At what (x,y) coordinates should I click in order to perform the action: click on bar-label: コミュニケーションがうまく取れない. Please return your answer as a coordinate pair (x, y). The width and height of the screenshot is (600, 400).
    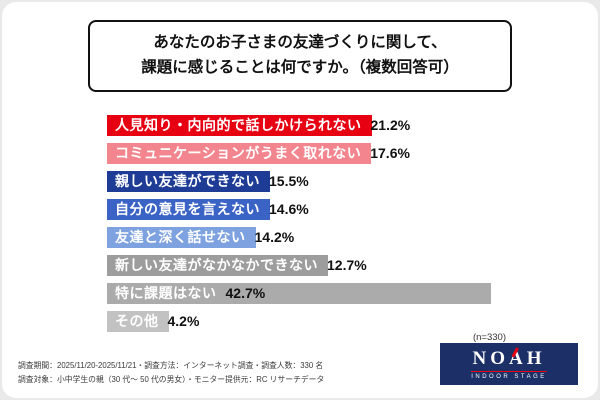
    Looking at the image, I should click on (238, 153).